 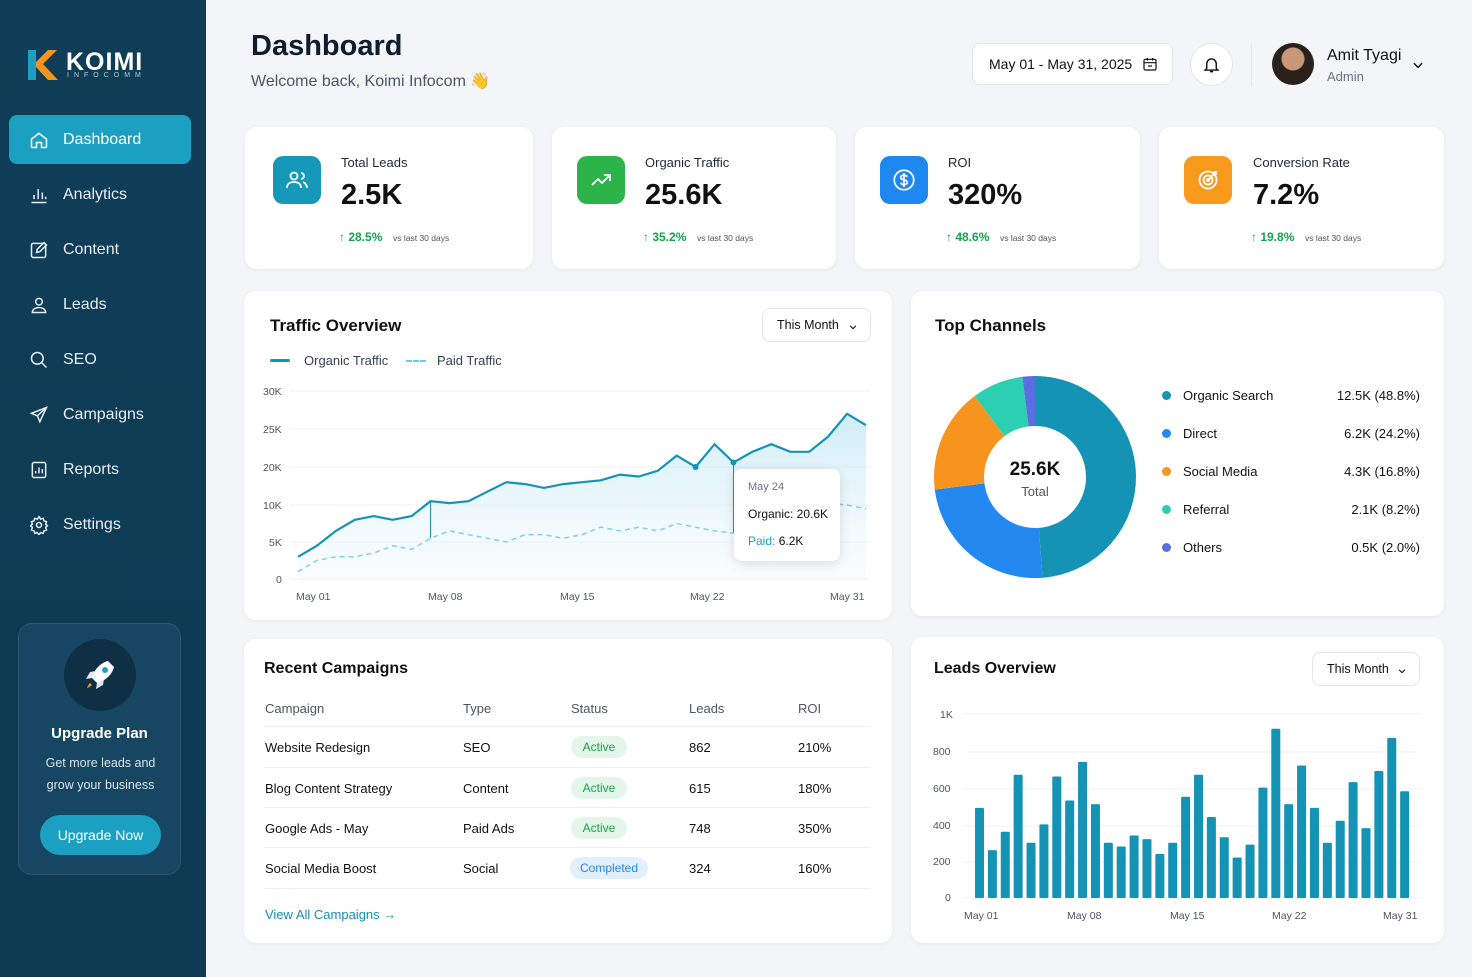 What do you see at coordinates (313, 597) in the screenshot?
I see `x-tick: May 01` at bounding box center [313, 597].